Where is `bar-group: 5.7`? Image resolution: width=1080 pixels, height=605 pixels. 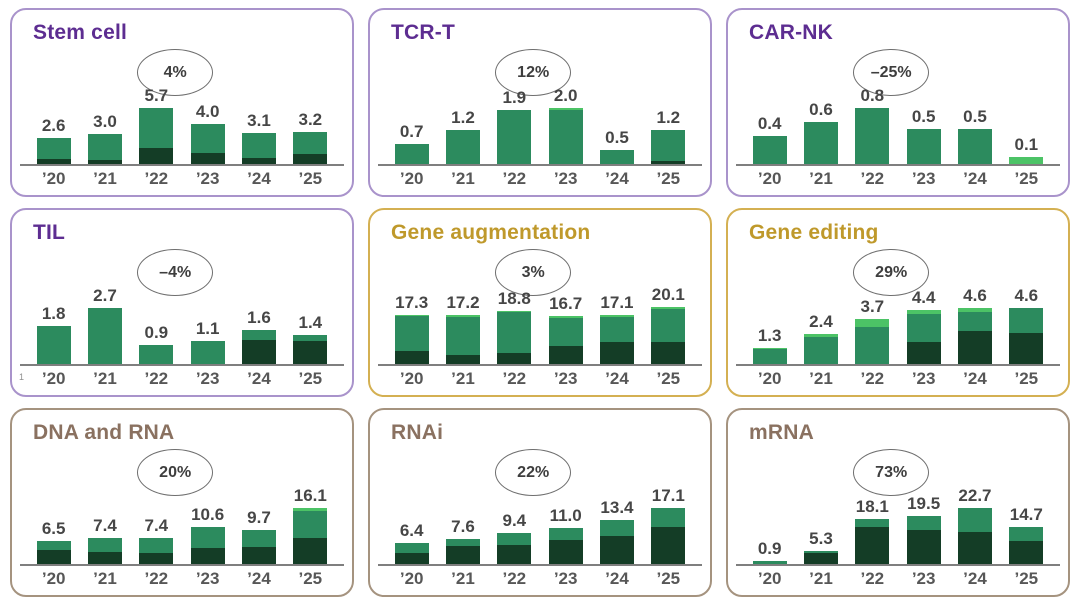
bar-group: 5.7 is located at coordinates (156, 125).